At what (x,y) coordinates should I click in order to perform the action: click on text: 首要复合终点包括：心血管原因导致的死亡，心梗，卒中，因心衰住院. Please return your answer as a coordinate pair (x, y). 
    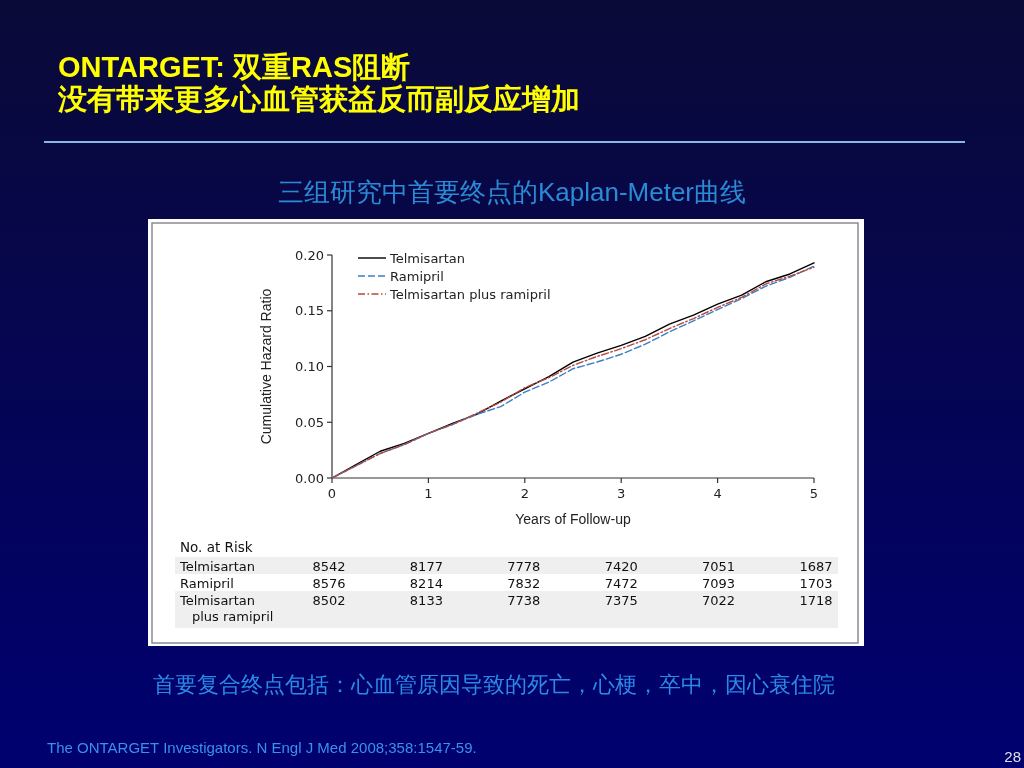
    Looking at the image, I should click on (494, 684).